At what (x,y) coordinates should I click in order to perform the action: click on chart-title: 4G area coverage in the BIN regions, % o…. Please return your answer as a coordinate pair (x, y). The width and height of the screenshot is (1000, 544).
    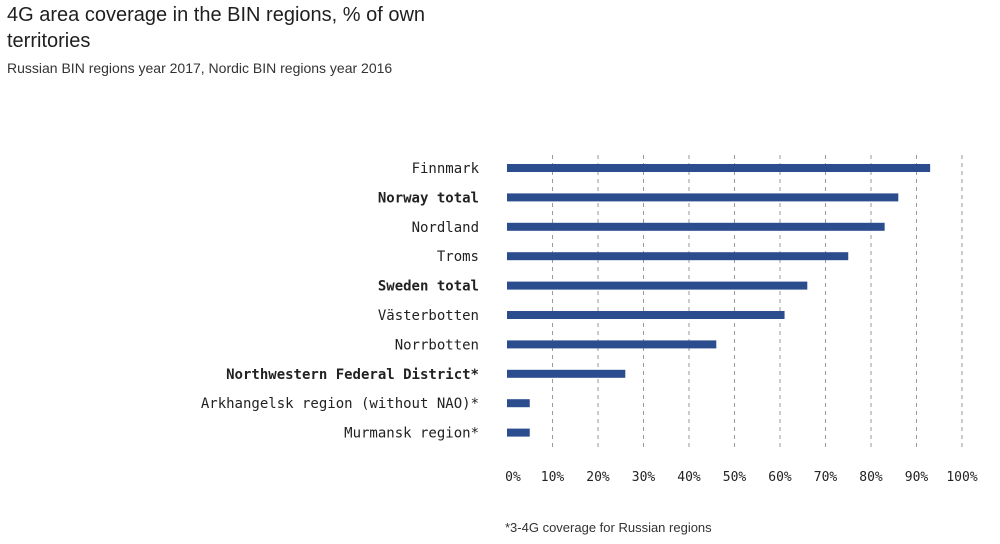
    Looking at the image, I should click on (216, 28).